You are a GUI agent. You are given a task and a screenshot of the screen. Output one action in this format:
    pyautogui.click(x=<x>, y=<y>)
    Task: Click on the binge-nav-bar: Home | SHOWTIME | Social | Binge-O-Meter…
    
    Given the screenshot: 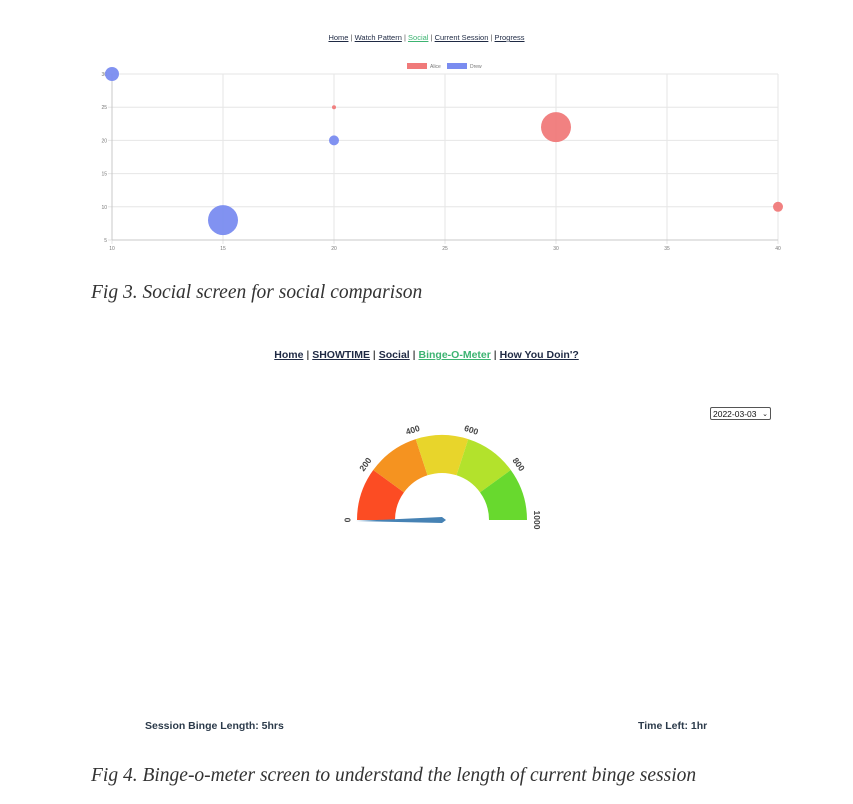 What is the action you would take?
    pyautogui.click(x=426, y=355)
    